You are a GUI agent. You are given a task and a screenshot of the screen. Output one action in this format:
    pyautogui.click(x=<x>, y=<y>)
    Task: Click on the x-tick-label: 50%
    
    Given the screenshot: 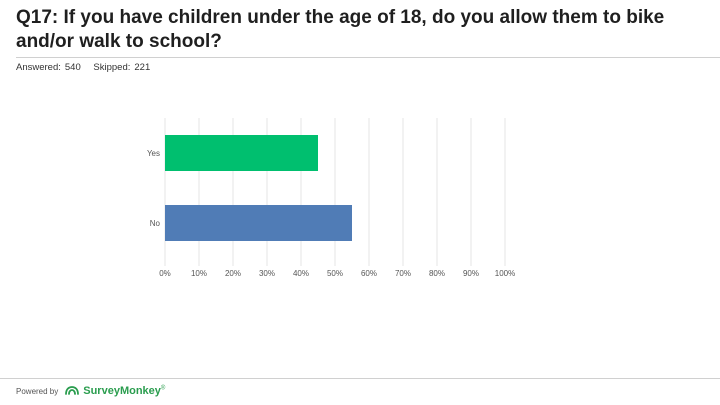 What is the action you would take?
    pyautogui.click(x=335, y=273)
    